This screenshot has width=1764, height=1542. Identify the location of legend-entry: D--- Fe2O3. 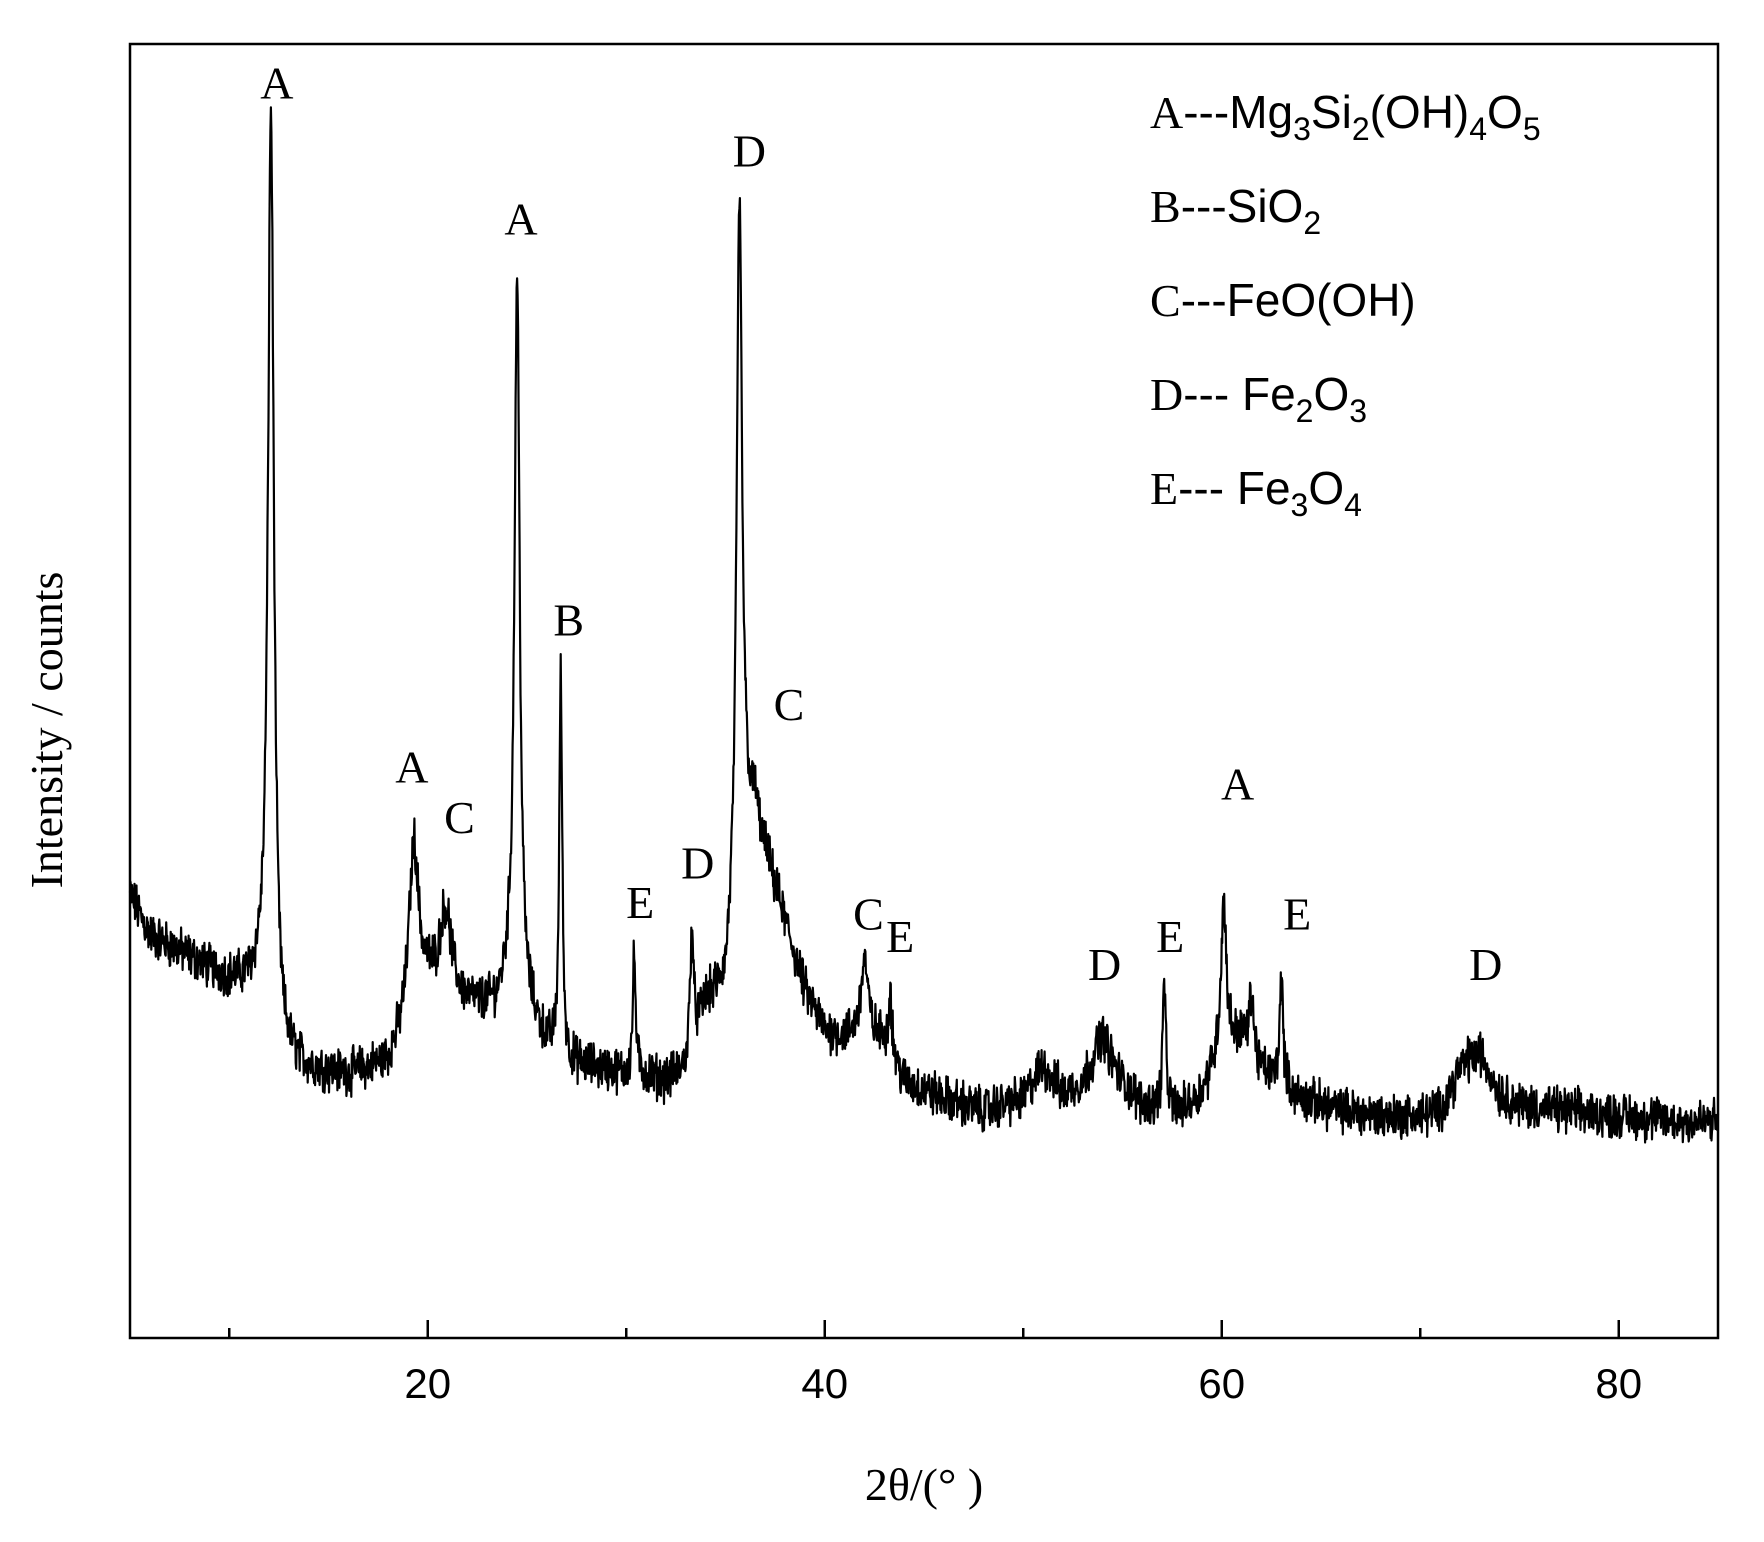
(1258, 398).